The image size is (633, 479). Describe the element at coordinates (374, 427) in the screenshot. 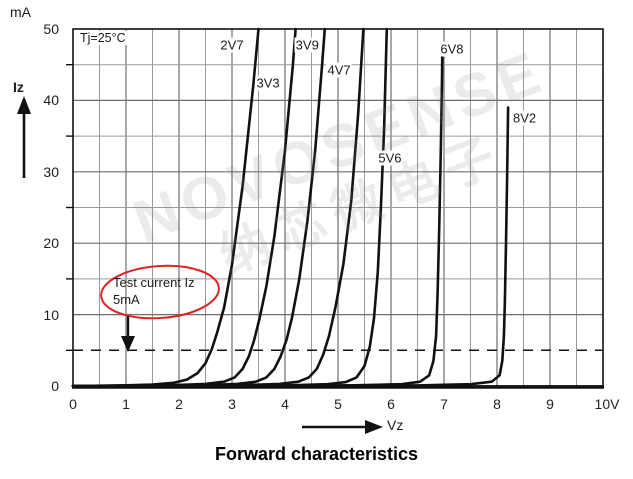

I see `right-arrow-icon` at that location.